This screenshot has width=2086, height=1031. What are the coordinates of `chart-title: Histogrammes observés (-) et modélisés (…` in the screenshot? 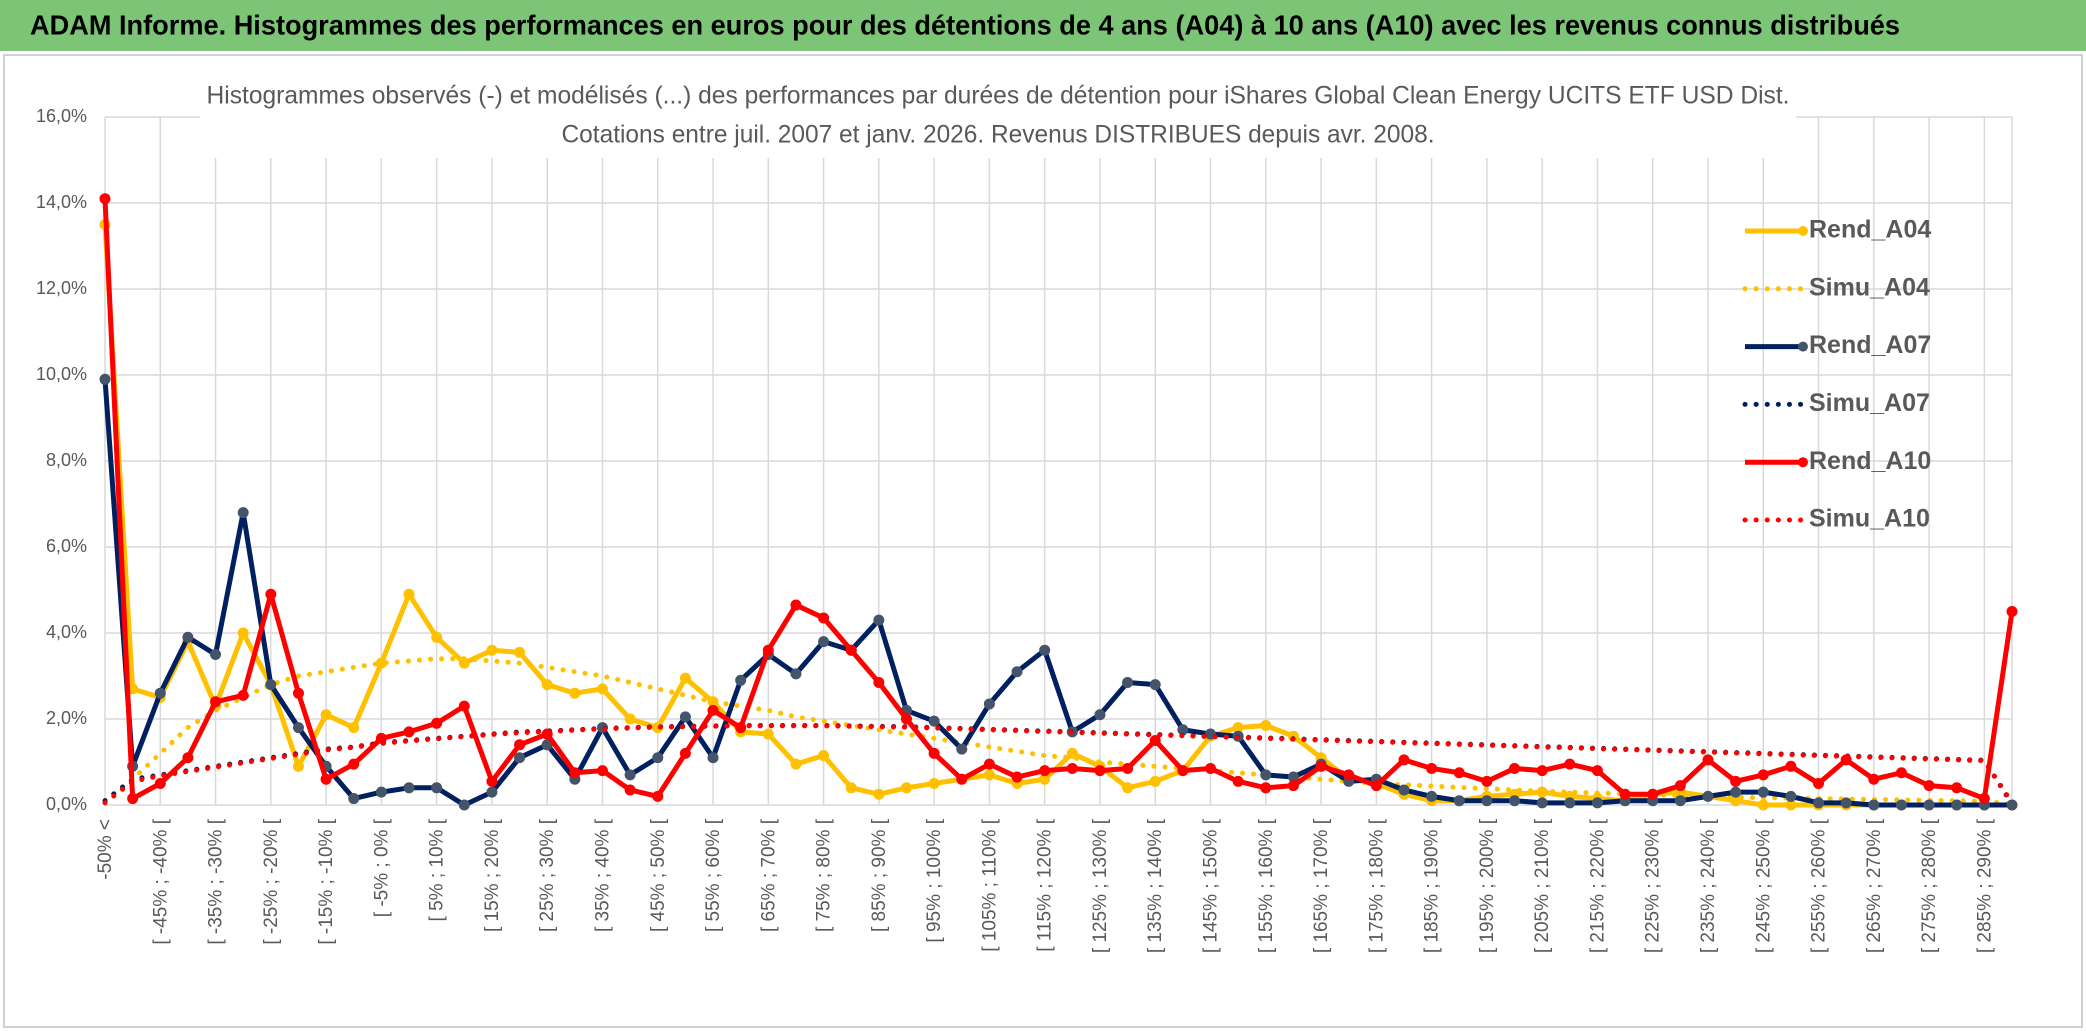 It's located at (998, 96).